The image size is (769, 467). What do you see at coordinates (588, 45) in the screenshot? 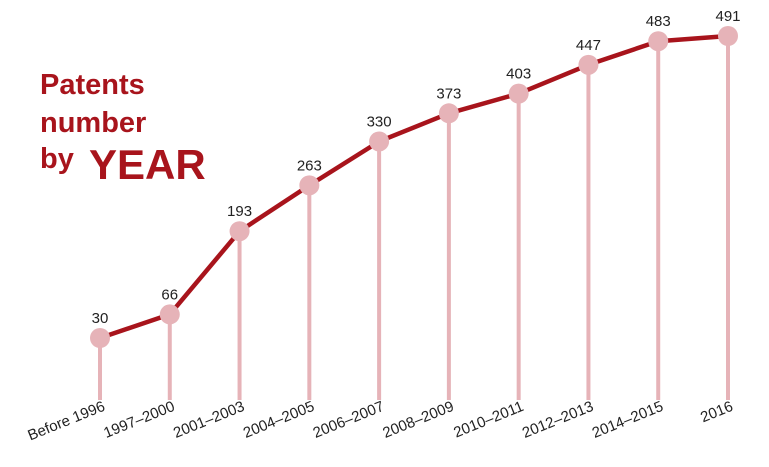
I see `data-label-7: 447` at bounding box center [588, 45].